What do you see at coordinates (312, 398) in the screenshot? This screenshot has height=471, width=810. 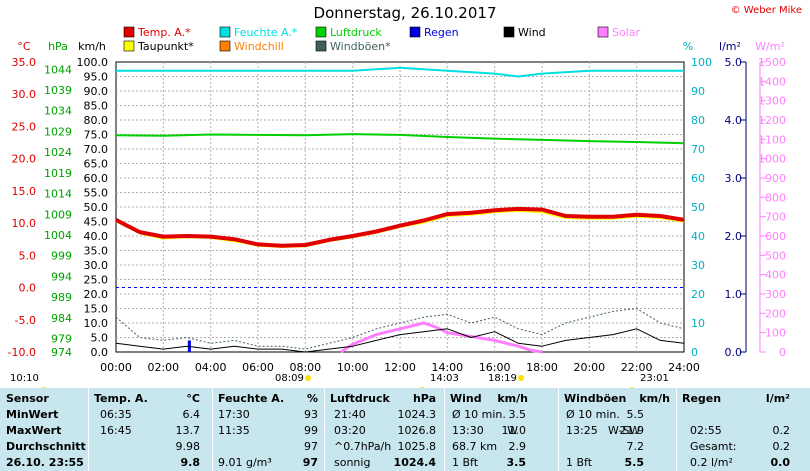 I see `stat-cell: %` at bounding box center [312, 398].